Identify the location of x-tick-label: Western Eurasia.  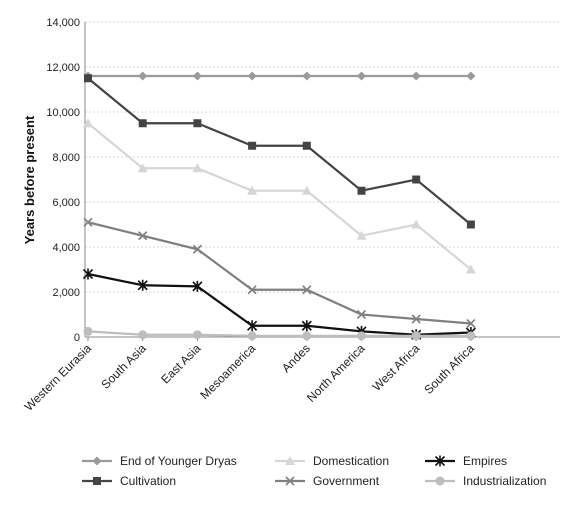
(58, 377).